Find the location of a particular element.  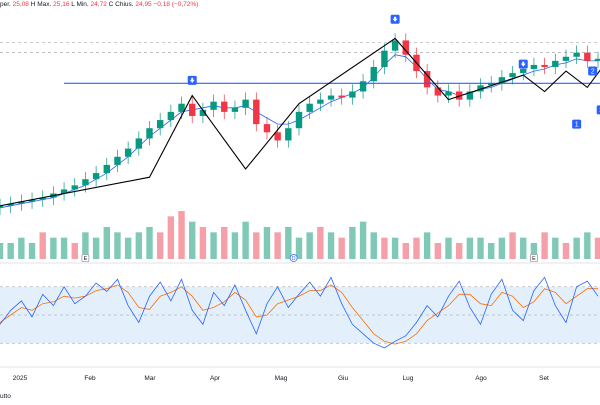

x-axis-label: Lug is located at coordinates (408, 378).